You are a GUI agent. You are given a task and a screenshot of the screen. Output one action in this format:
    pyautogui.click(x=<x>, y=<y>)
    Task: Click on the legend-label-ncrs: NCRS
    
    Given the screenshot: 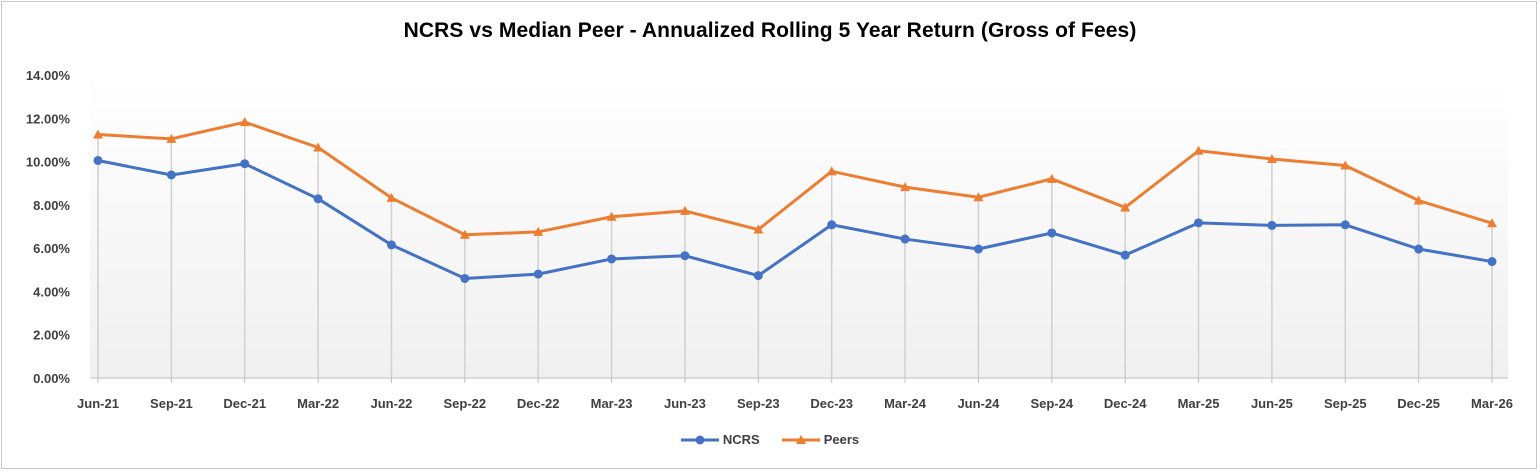 What is the action you would take?
    pyautogui.click(x=741, y=439)
    